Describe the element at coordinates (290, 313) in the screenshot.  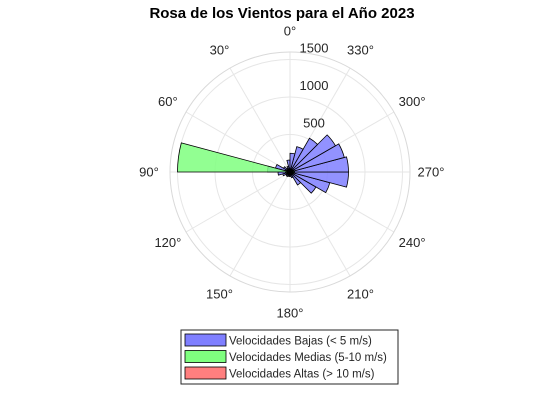
I see `theta-tick-label-180: 180°` at that location.